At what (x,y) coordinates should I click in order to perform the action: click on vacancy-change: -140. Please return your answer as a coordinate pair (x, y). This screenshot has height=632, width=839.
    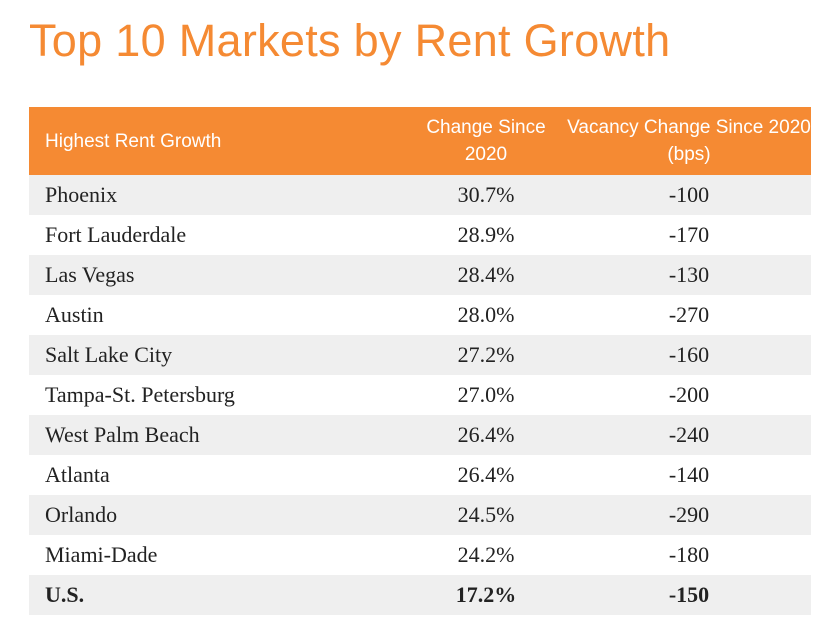
    Looking at the image, I should click on (689, 475).